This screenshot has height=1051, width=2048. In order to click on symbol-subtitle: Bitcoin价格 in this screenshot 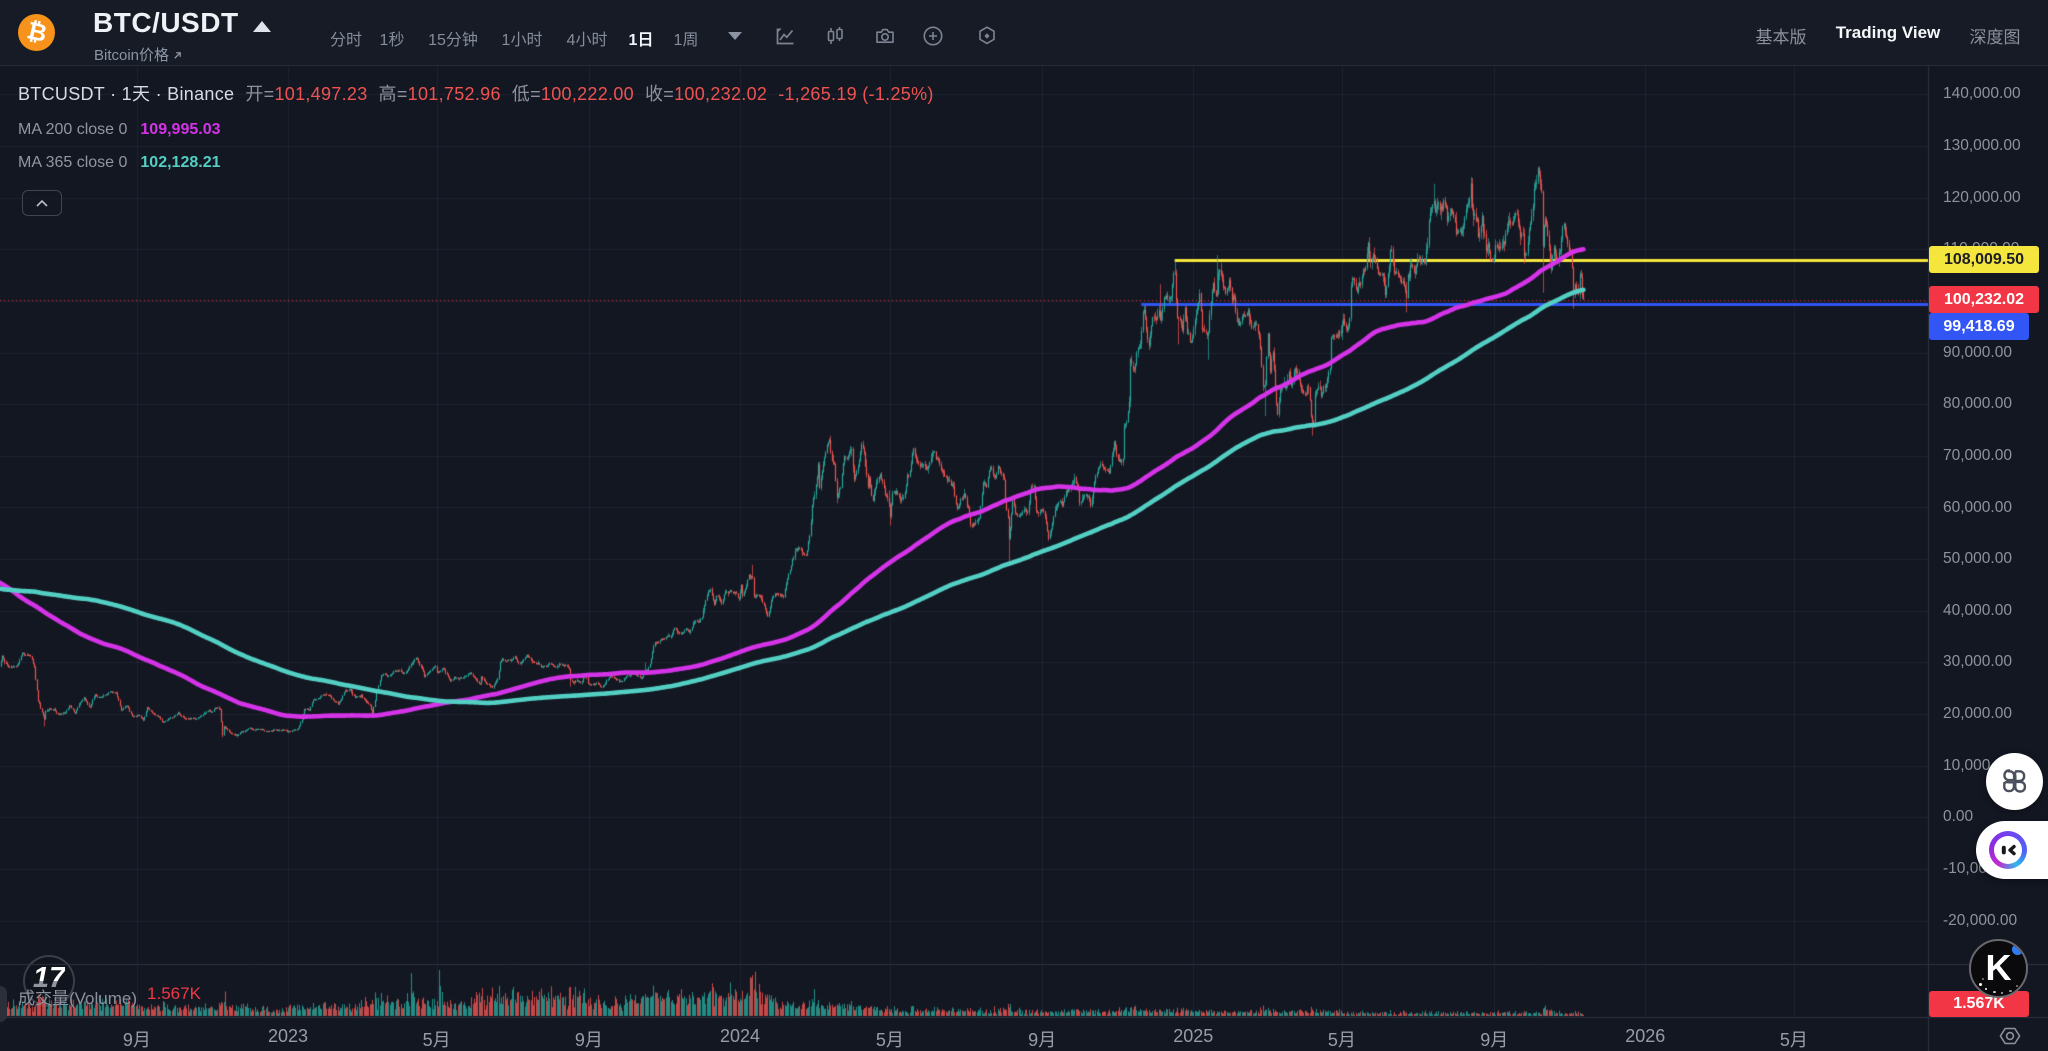, I will do `click(138, 54)`.